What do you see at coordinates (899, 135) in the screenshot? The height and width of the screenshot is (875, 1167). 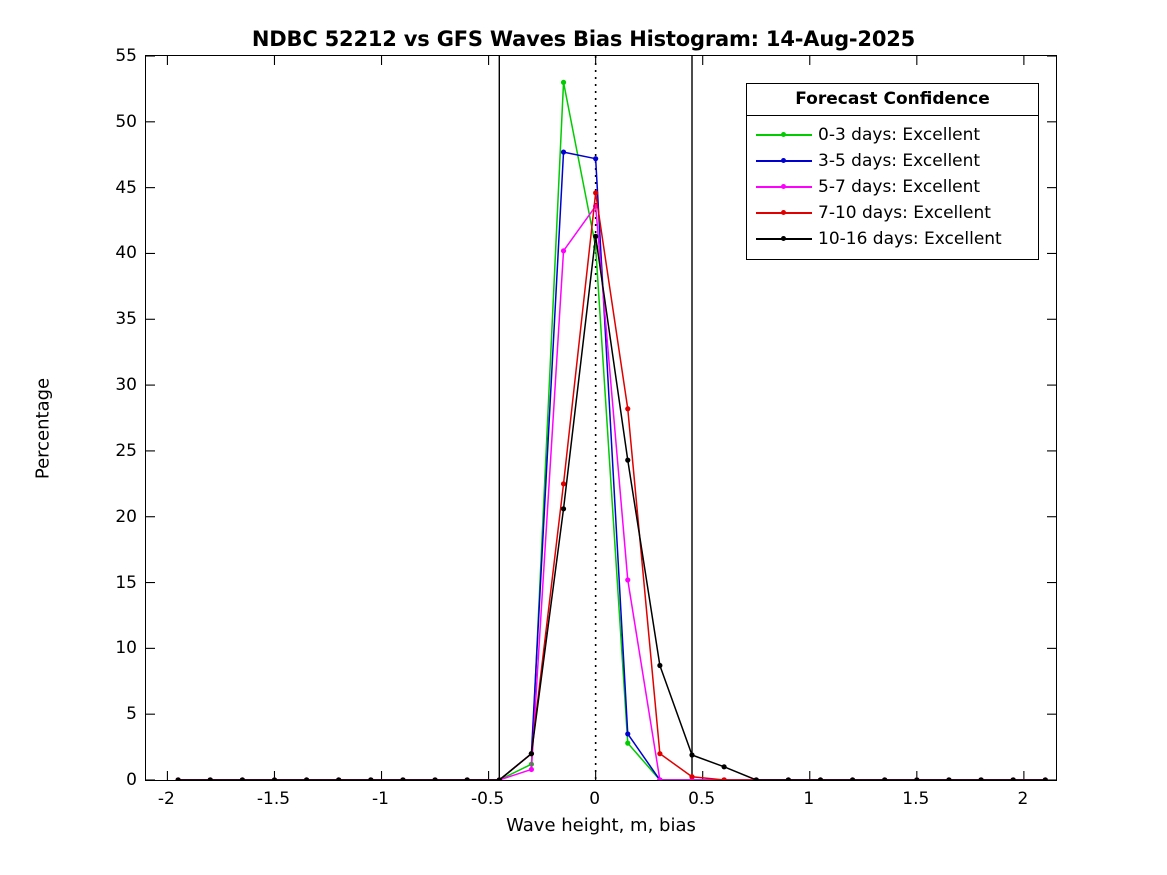 I see `legend-item-label: 0-3 days: Excellent` at bounding box center [899, 135].